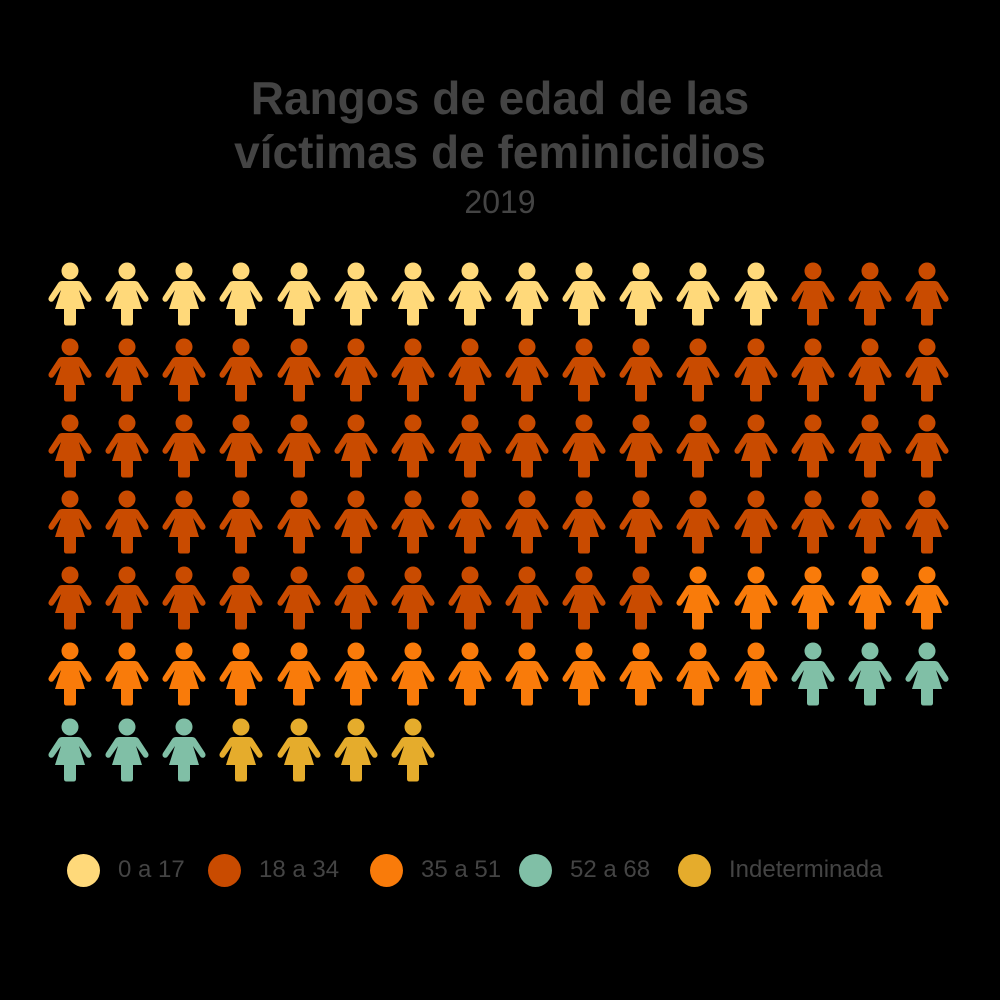 This screenshot has height=1000, width=1000. I want to click on legend-label: Indeterminada, so click(806, 869).